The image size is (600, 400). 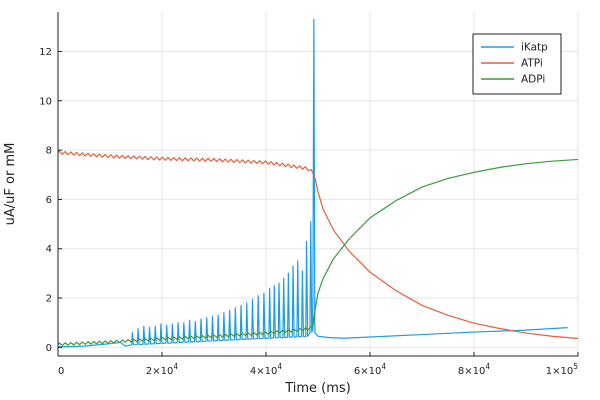 What do you see at coordinates (10, 184) in the screenshot?
I see `y-axis-title: uA/uF or mM` at bounding box center [10, 184].